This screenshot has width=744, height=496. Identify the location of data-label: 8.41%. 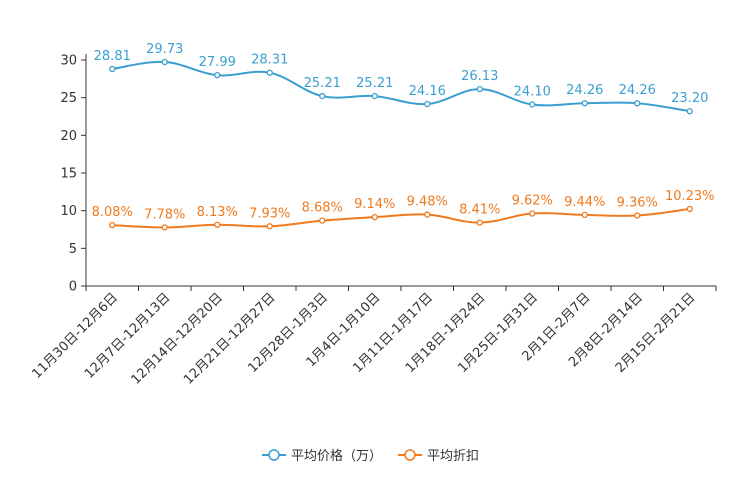
(479, 210).